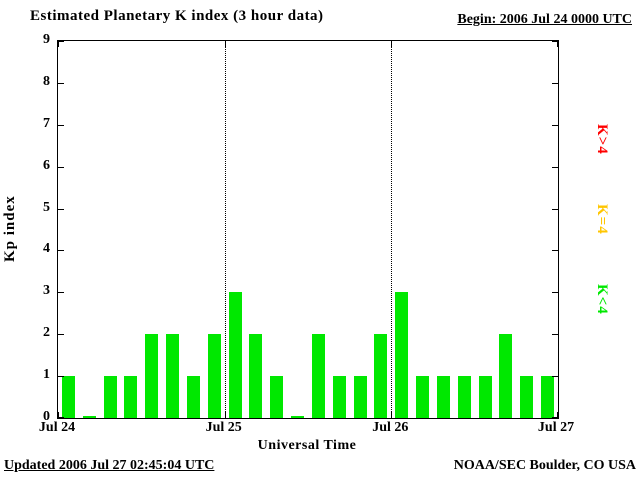 This screenshot has height=480, width=640. Describe the element at coordinates (46, 416) in the screenshot. I see `y-tick-label: 0` at that location.